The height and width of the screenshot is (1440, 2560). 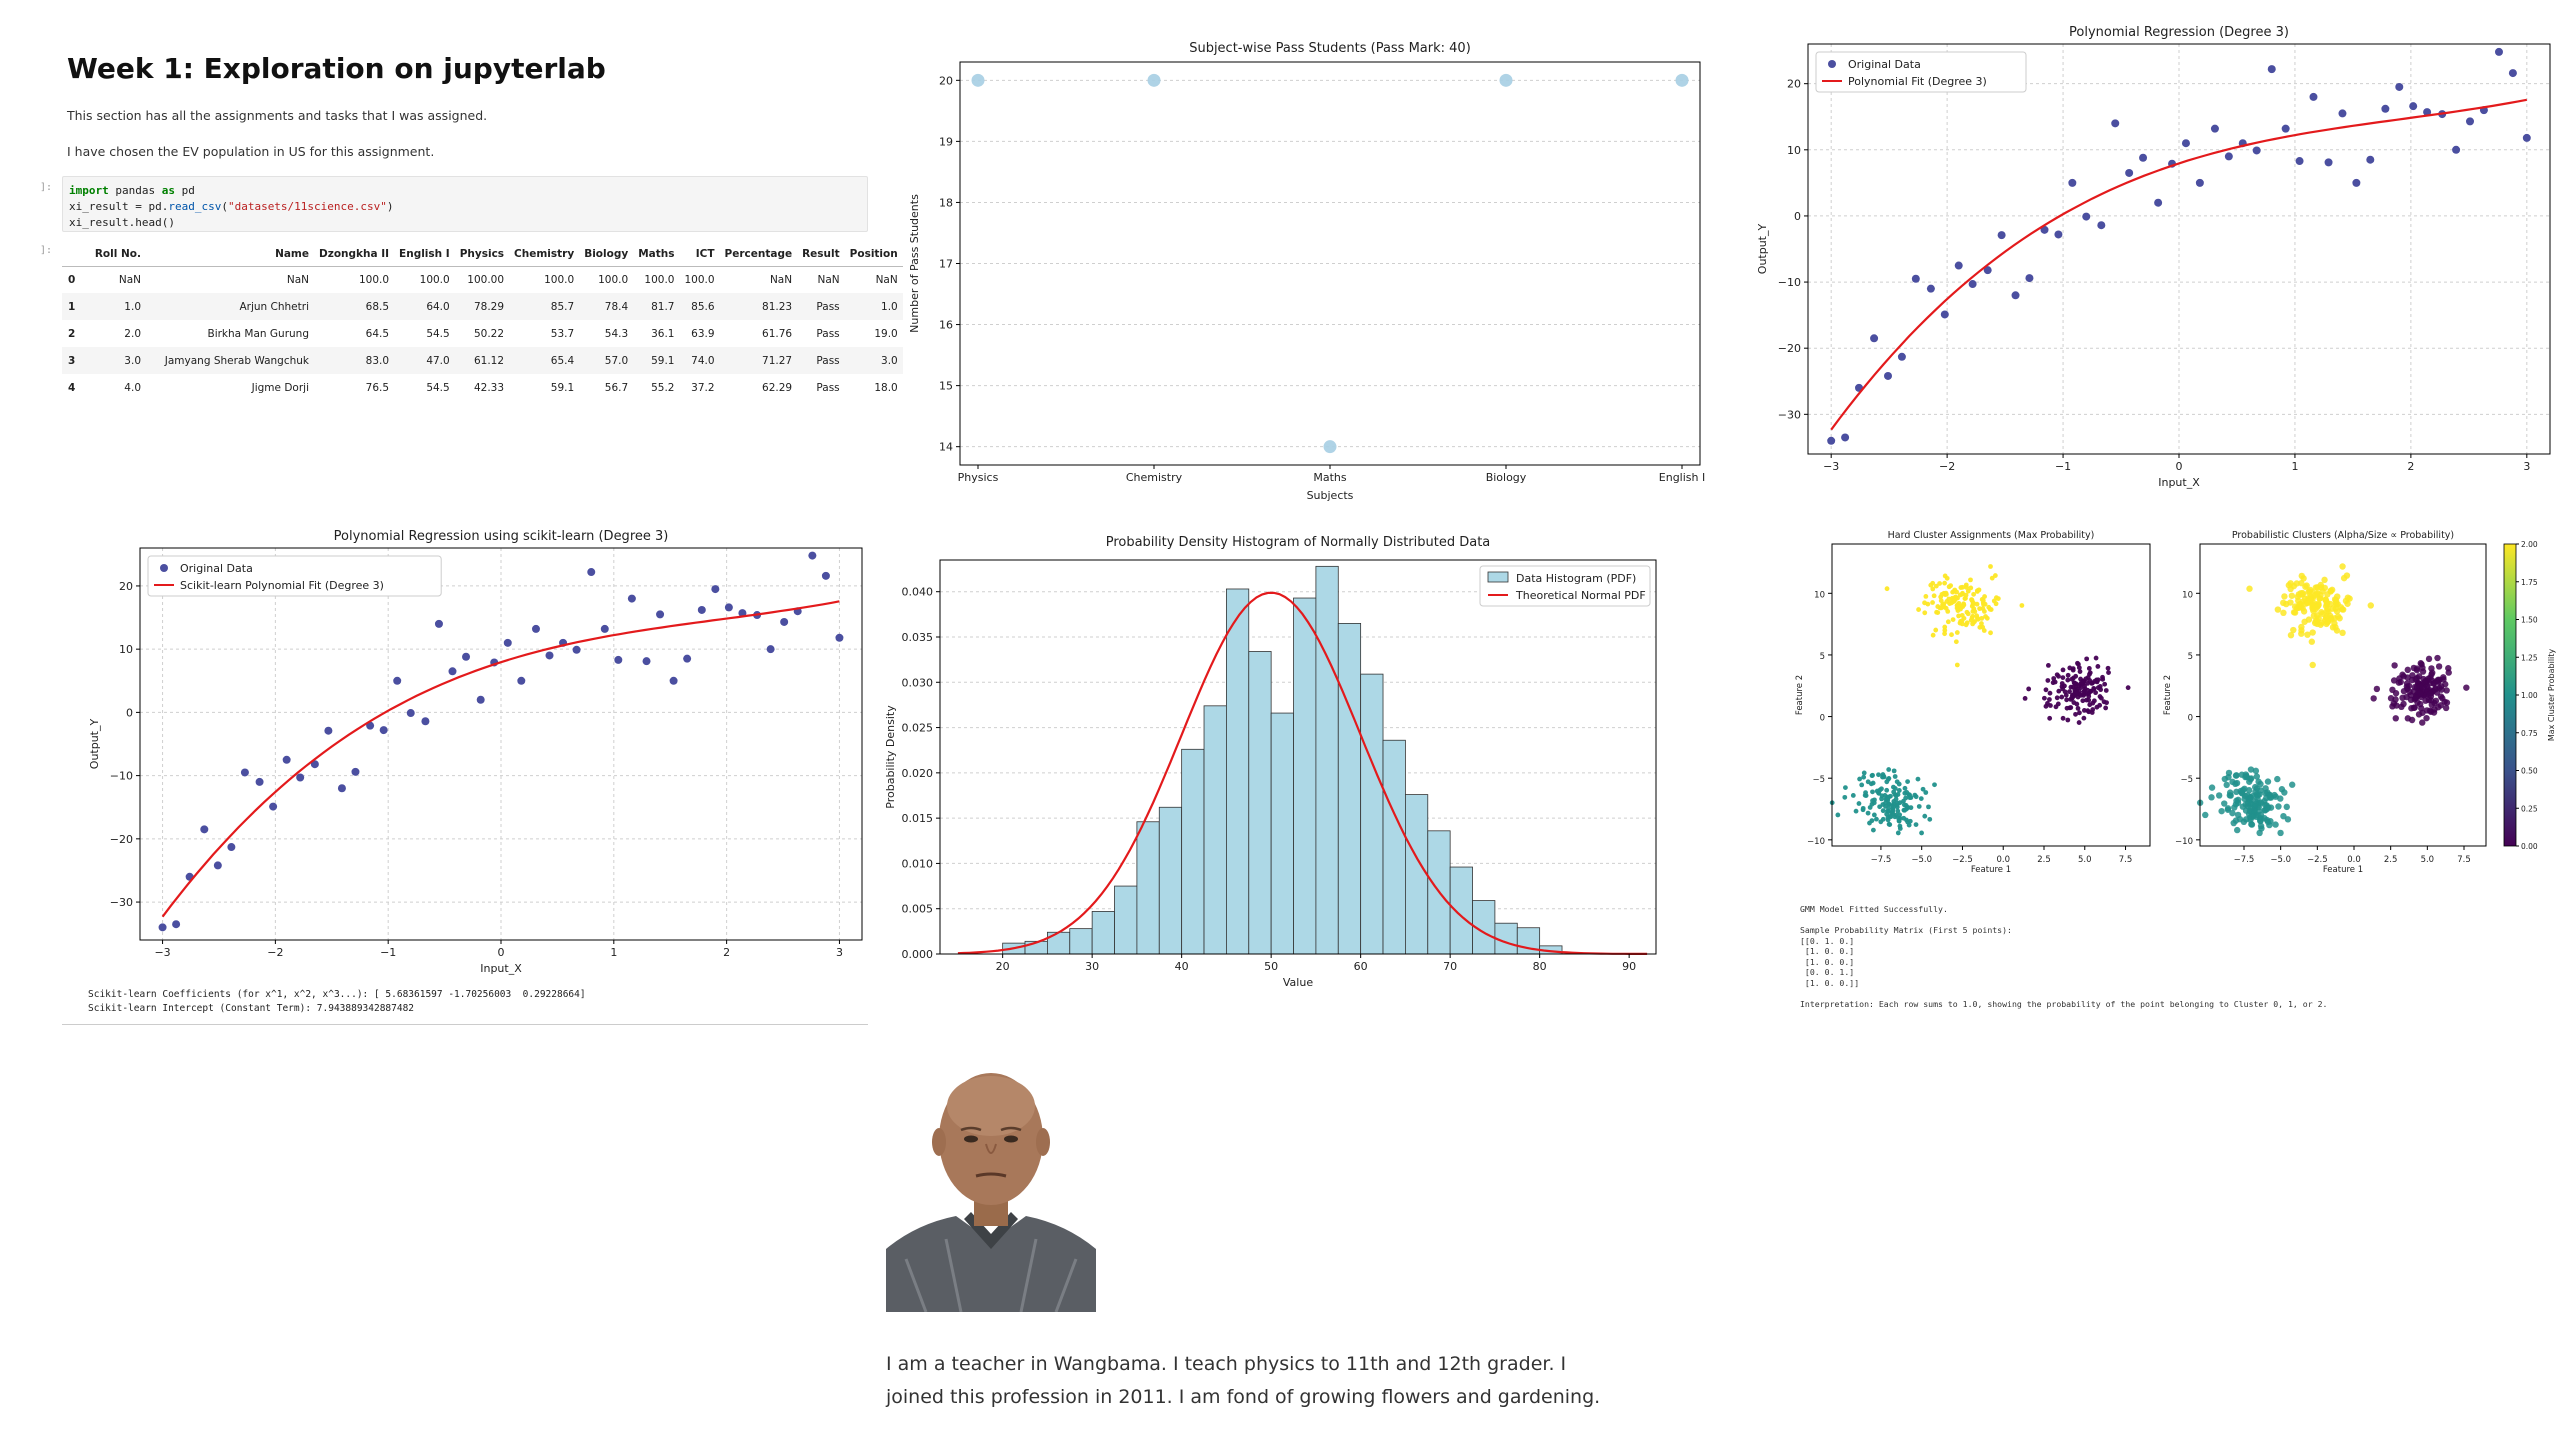 What do you see at coordinates (354, 306) in the screenshot?
I see `table-cell: 68.5` at bounding box center [354, 306].